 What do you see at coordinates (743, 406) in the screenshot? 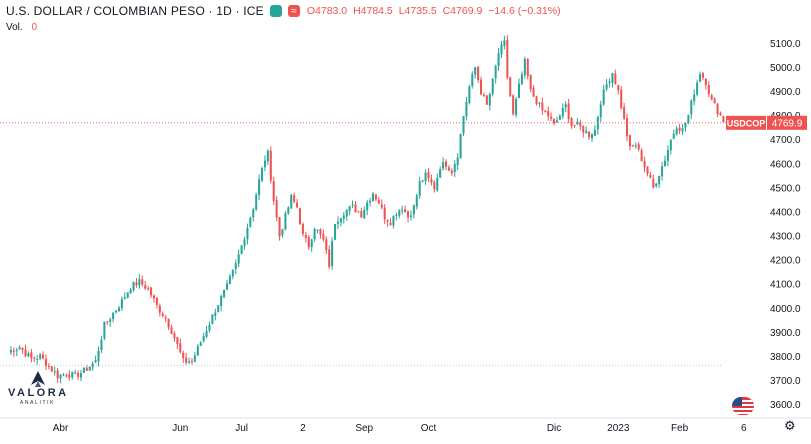
I see `us-flag-icon` at bounding box center [743, 406].